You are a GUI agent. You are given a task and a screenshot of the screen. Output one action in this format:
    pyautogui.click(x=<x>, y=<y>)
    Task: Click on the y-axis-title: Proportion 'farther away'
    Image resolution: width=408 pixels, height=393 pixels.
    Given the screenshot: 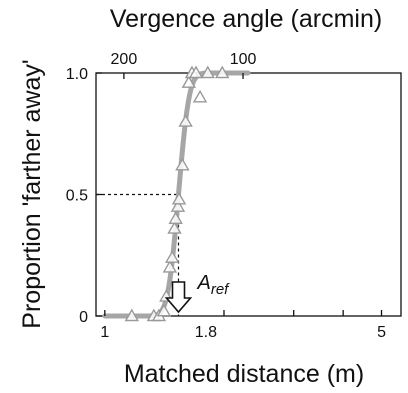 What is the action you would take?
    pyautogui.click(x=32, y=193)
    